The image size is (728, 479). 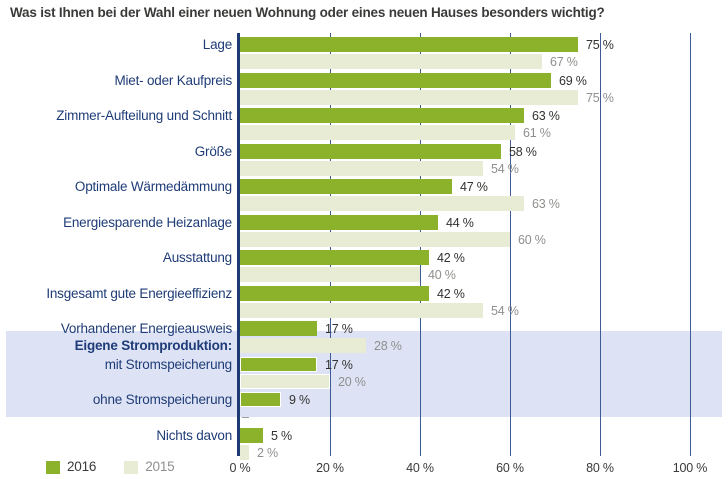 I want to click on category-label: Lage, so click(x=217, y=44).